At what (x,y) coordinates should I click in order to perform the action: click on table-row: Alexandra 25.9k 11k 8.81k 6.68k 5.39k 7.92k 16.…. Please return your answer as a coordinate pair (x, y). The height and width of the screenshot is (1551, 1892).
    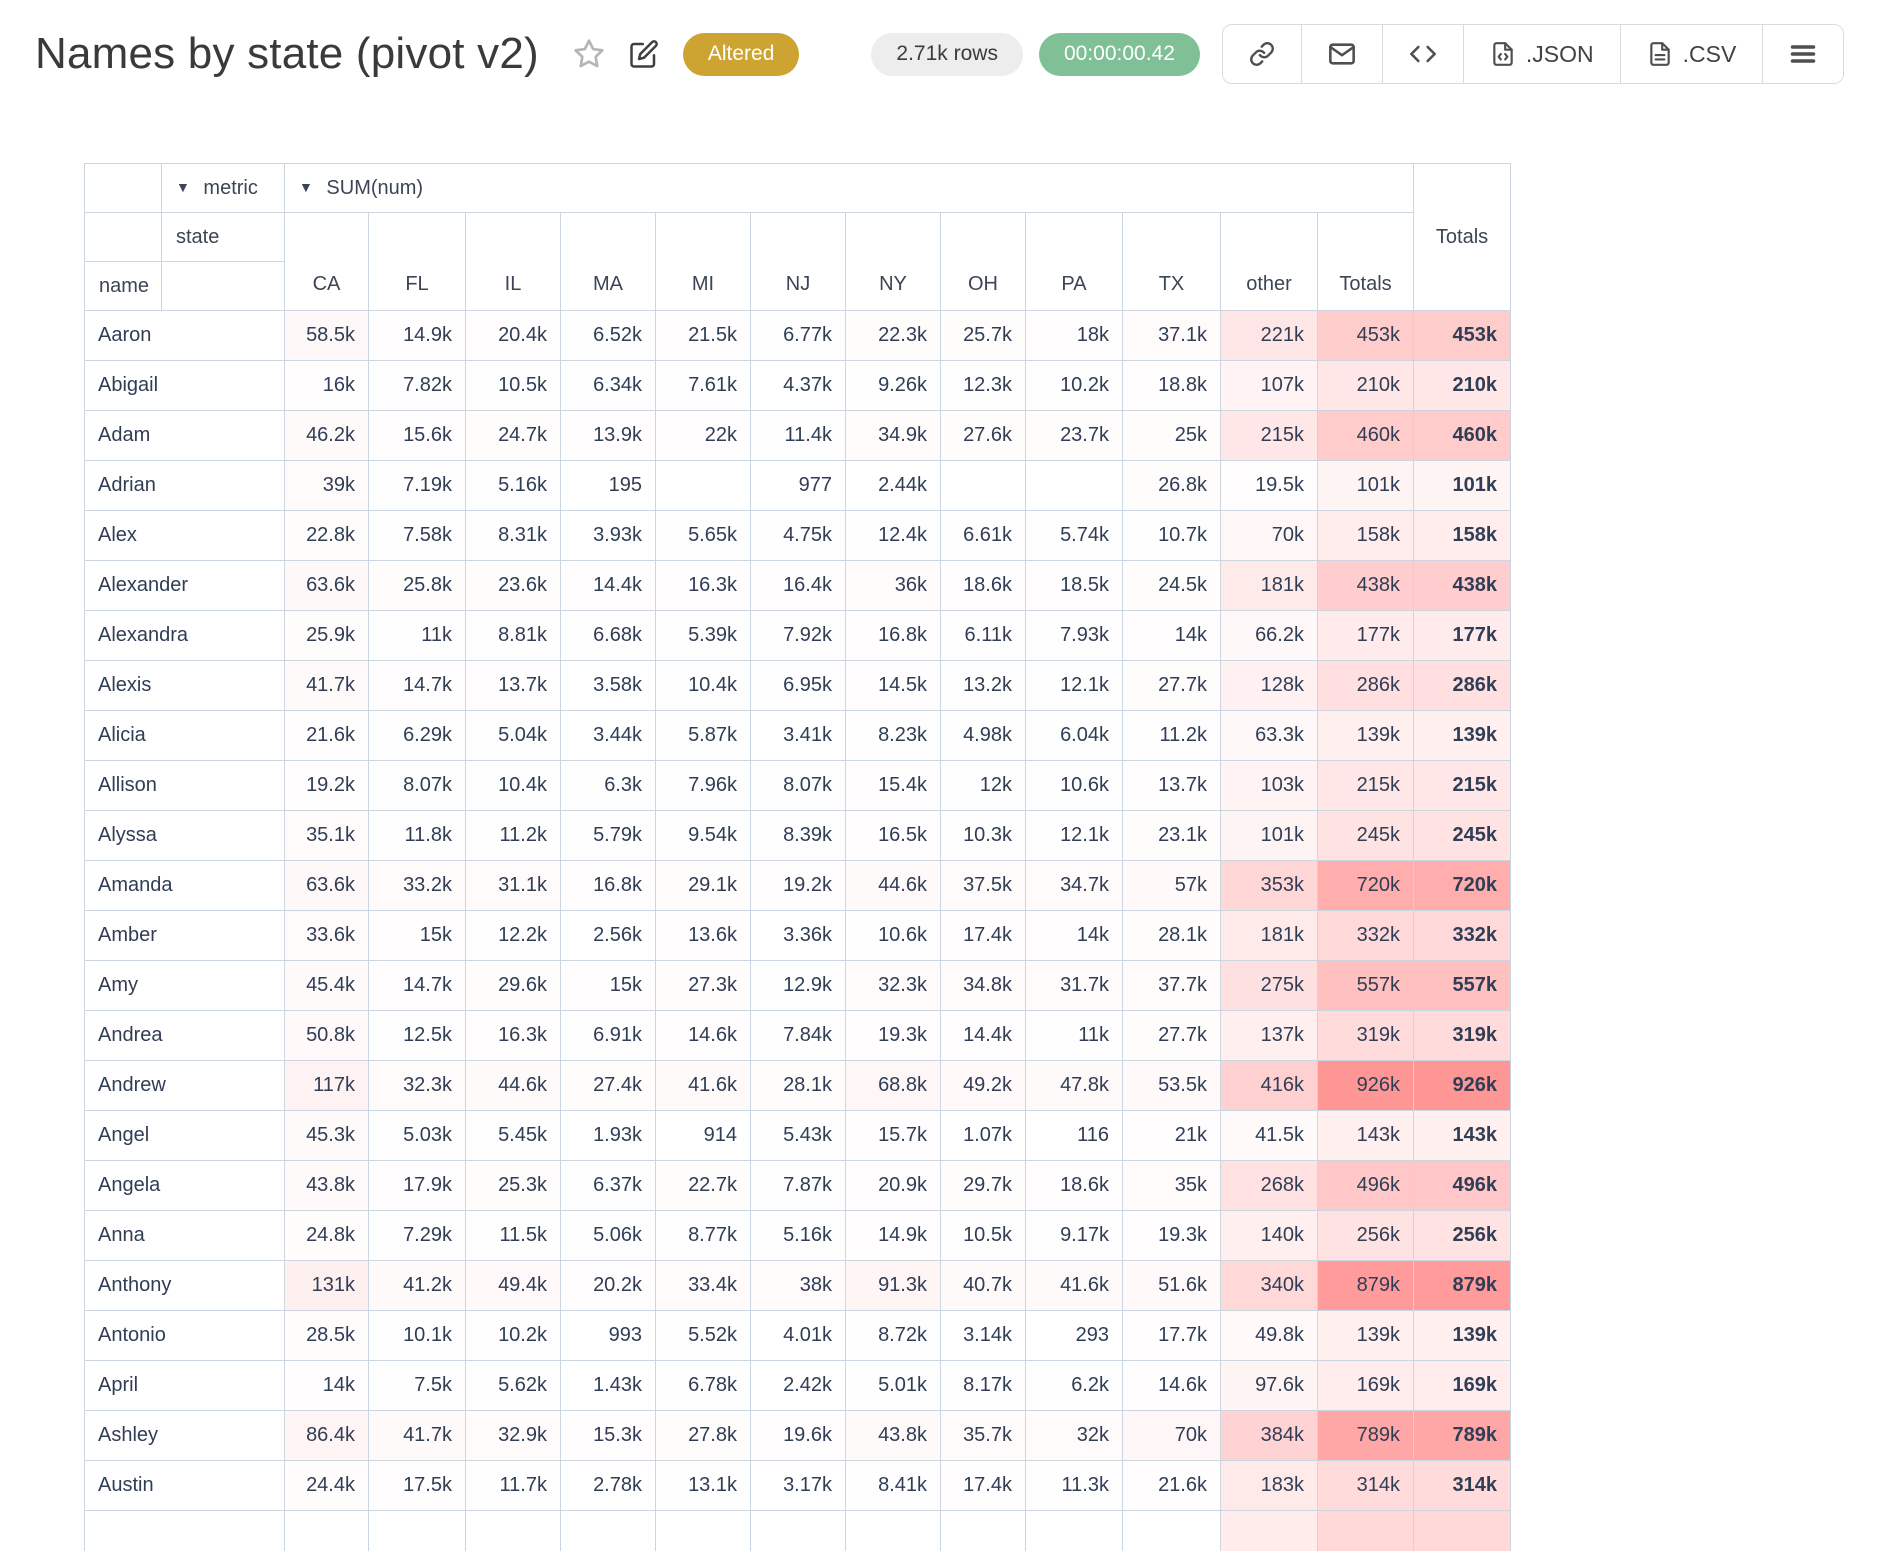
    Looking at the image, I should click on (798, 635).